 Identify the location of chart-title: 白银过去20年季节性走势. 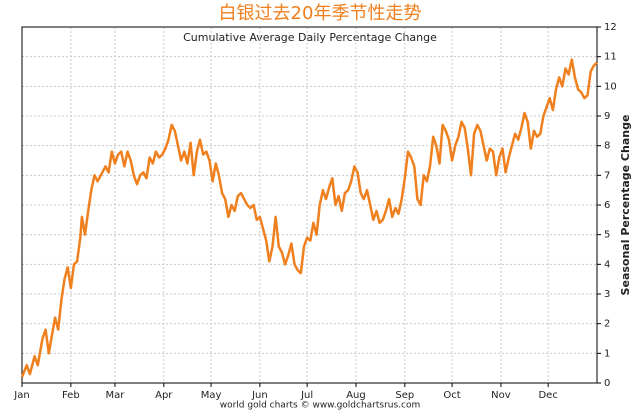
(320, 13).